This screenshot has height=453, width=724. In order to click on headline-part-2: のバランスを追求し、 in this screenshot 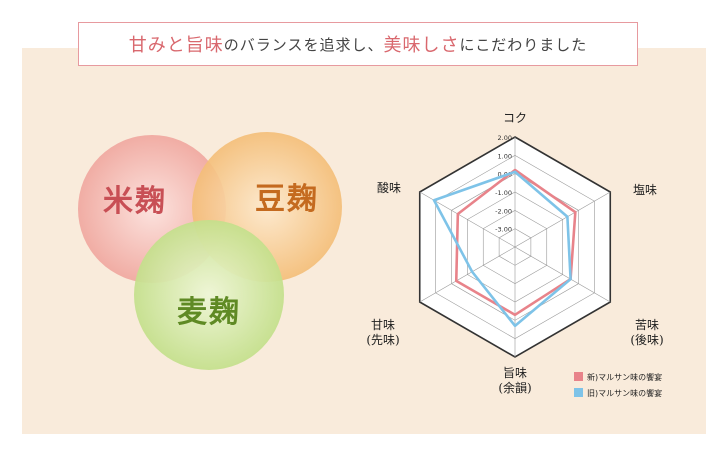, I will do `click(303, 44)`.